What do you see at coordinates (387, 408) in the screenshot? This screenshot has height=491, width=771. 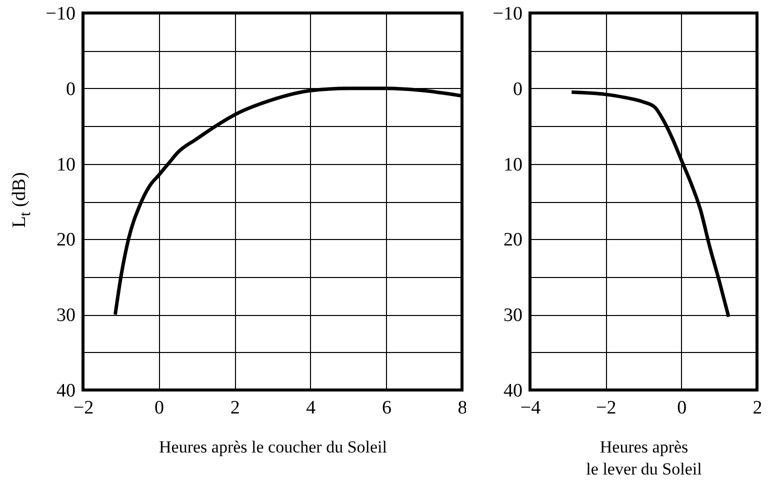 I see `x-tick-label: 6` at bounding box center [387, 408].